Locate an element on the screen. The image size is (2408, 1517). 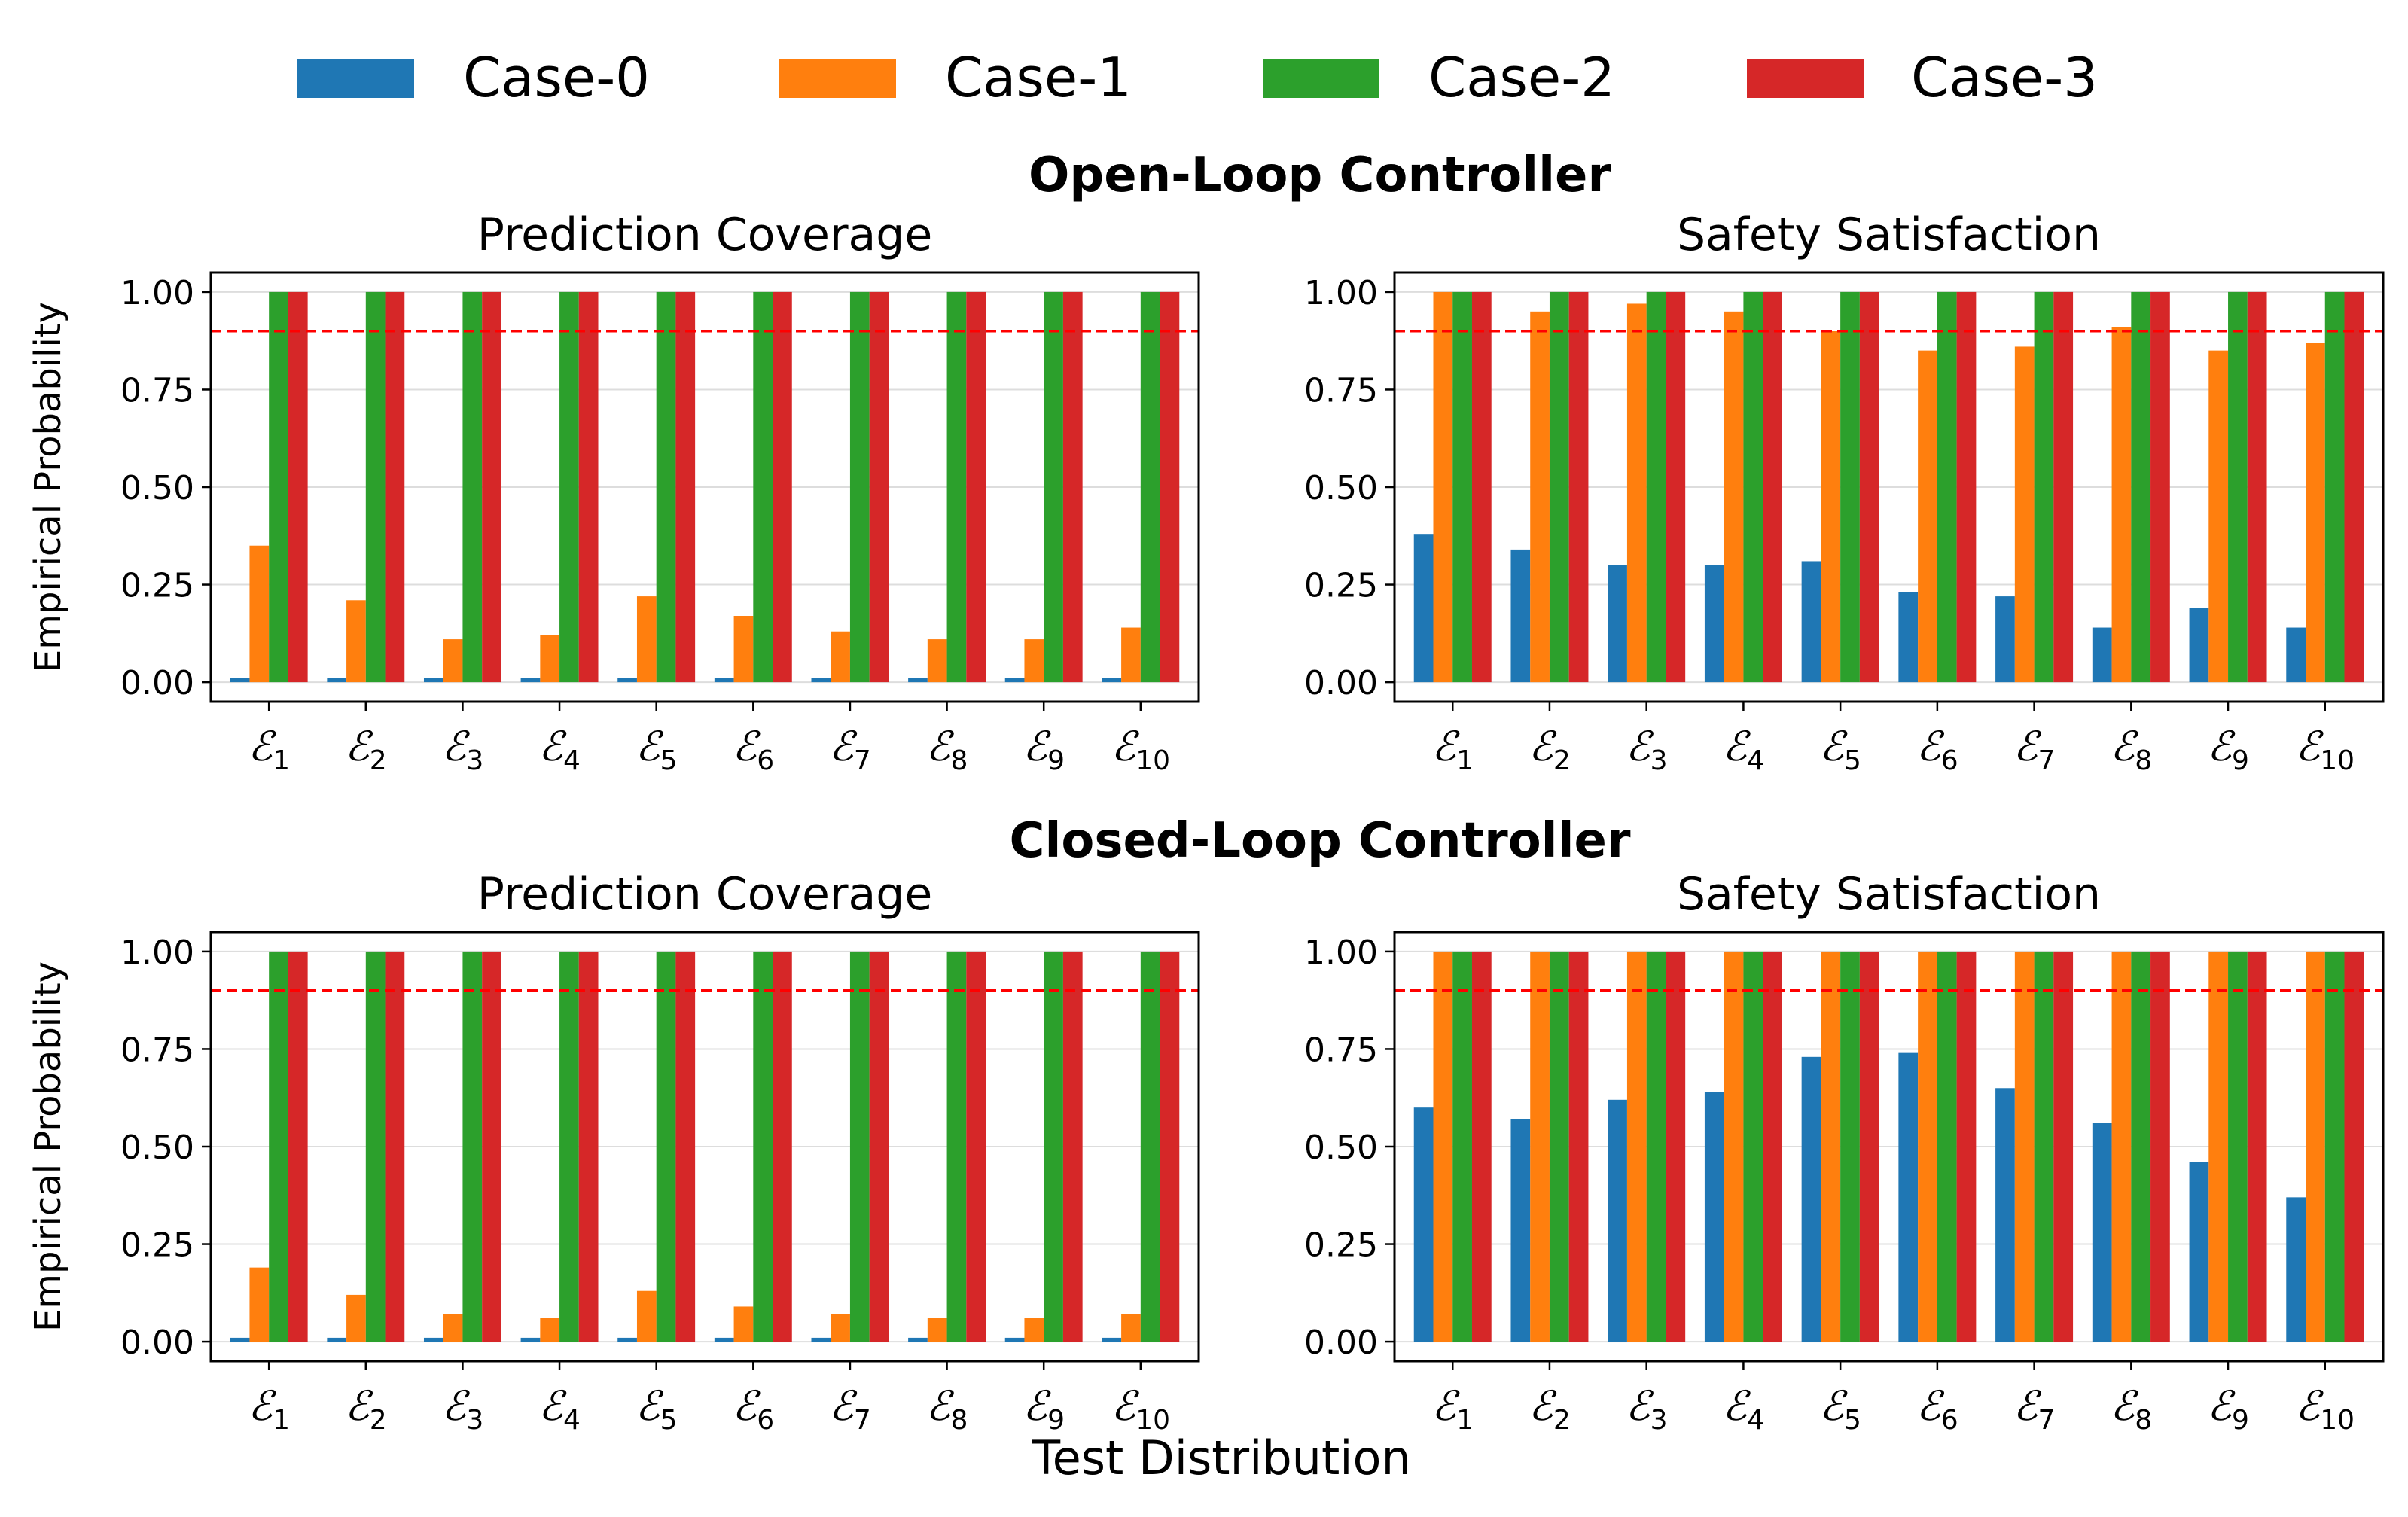
x-tick-label: ℰ1 is located at coordinates (1452, 749).